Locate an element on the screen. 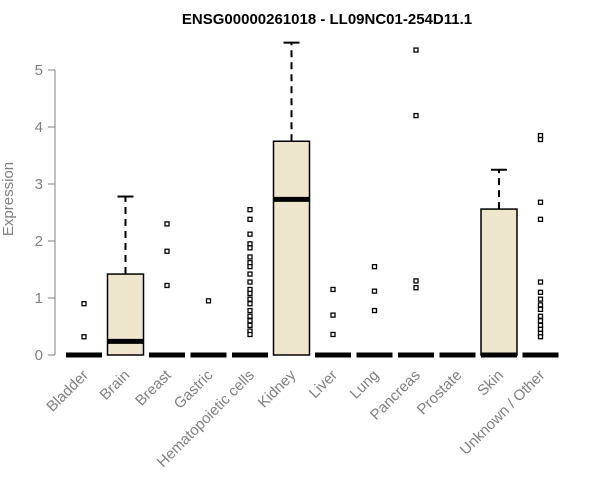 Image resolution: width=600 pixels, height=500 pixels. box-unknown-other is located at coordinates (540, 245).